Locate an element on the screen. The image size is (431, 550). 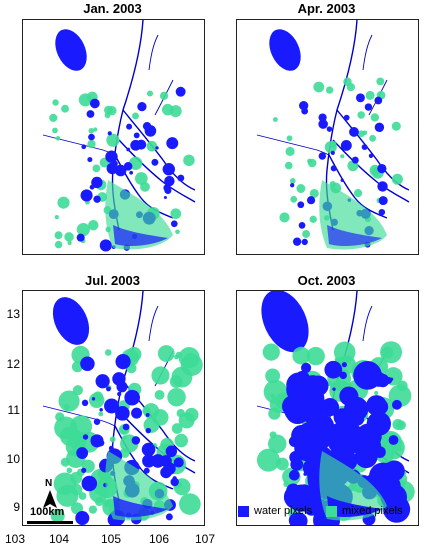
panel-title-apr: Apr. 2003 is located at coordinates (326, 8).